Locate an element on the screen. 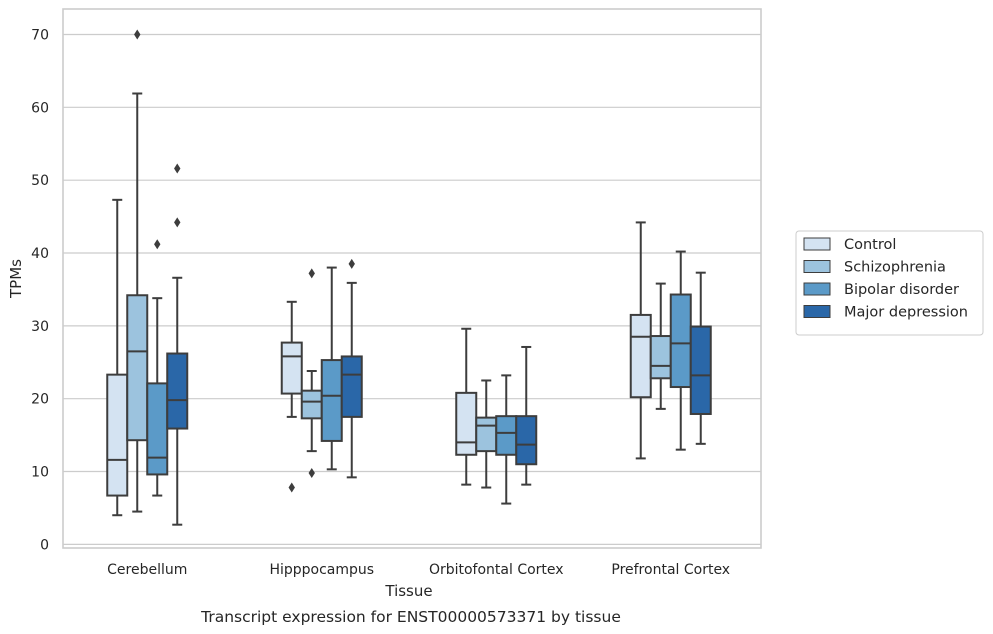 The image size is (993, 634). y-axis-label: TPMs is located at coordinates (16, 279).